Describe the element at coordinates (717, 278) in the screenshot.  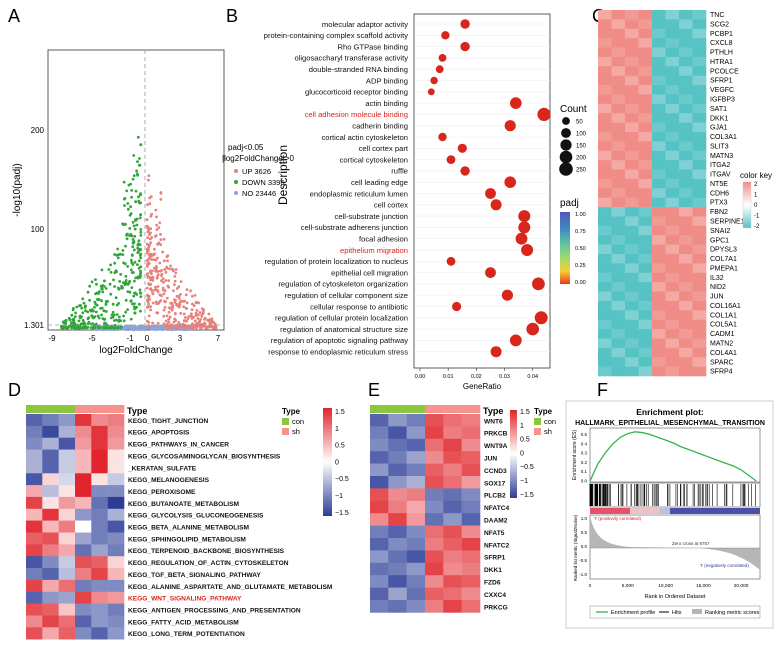
I see `heatmap-c-gene-label: IL32` at that location.